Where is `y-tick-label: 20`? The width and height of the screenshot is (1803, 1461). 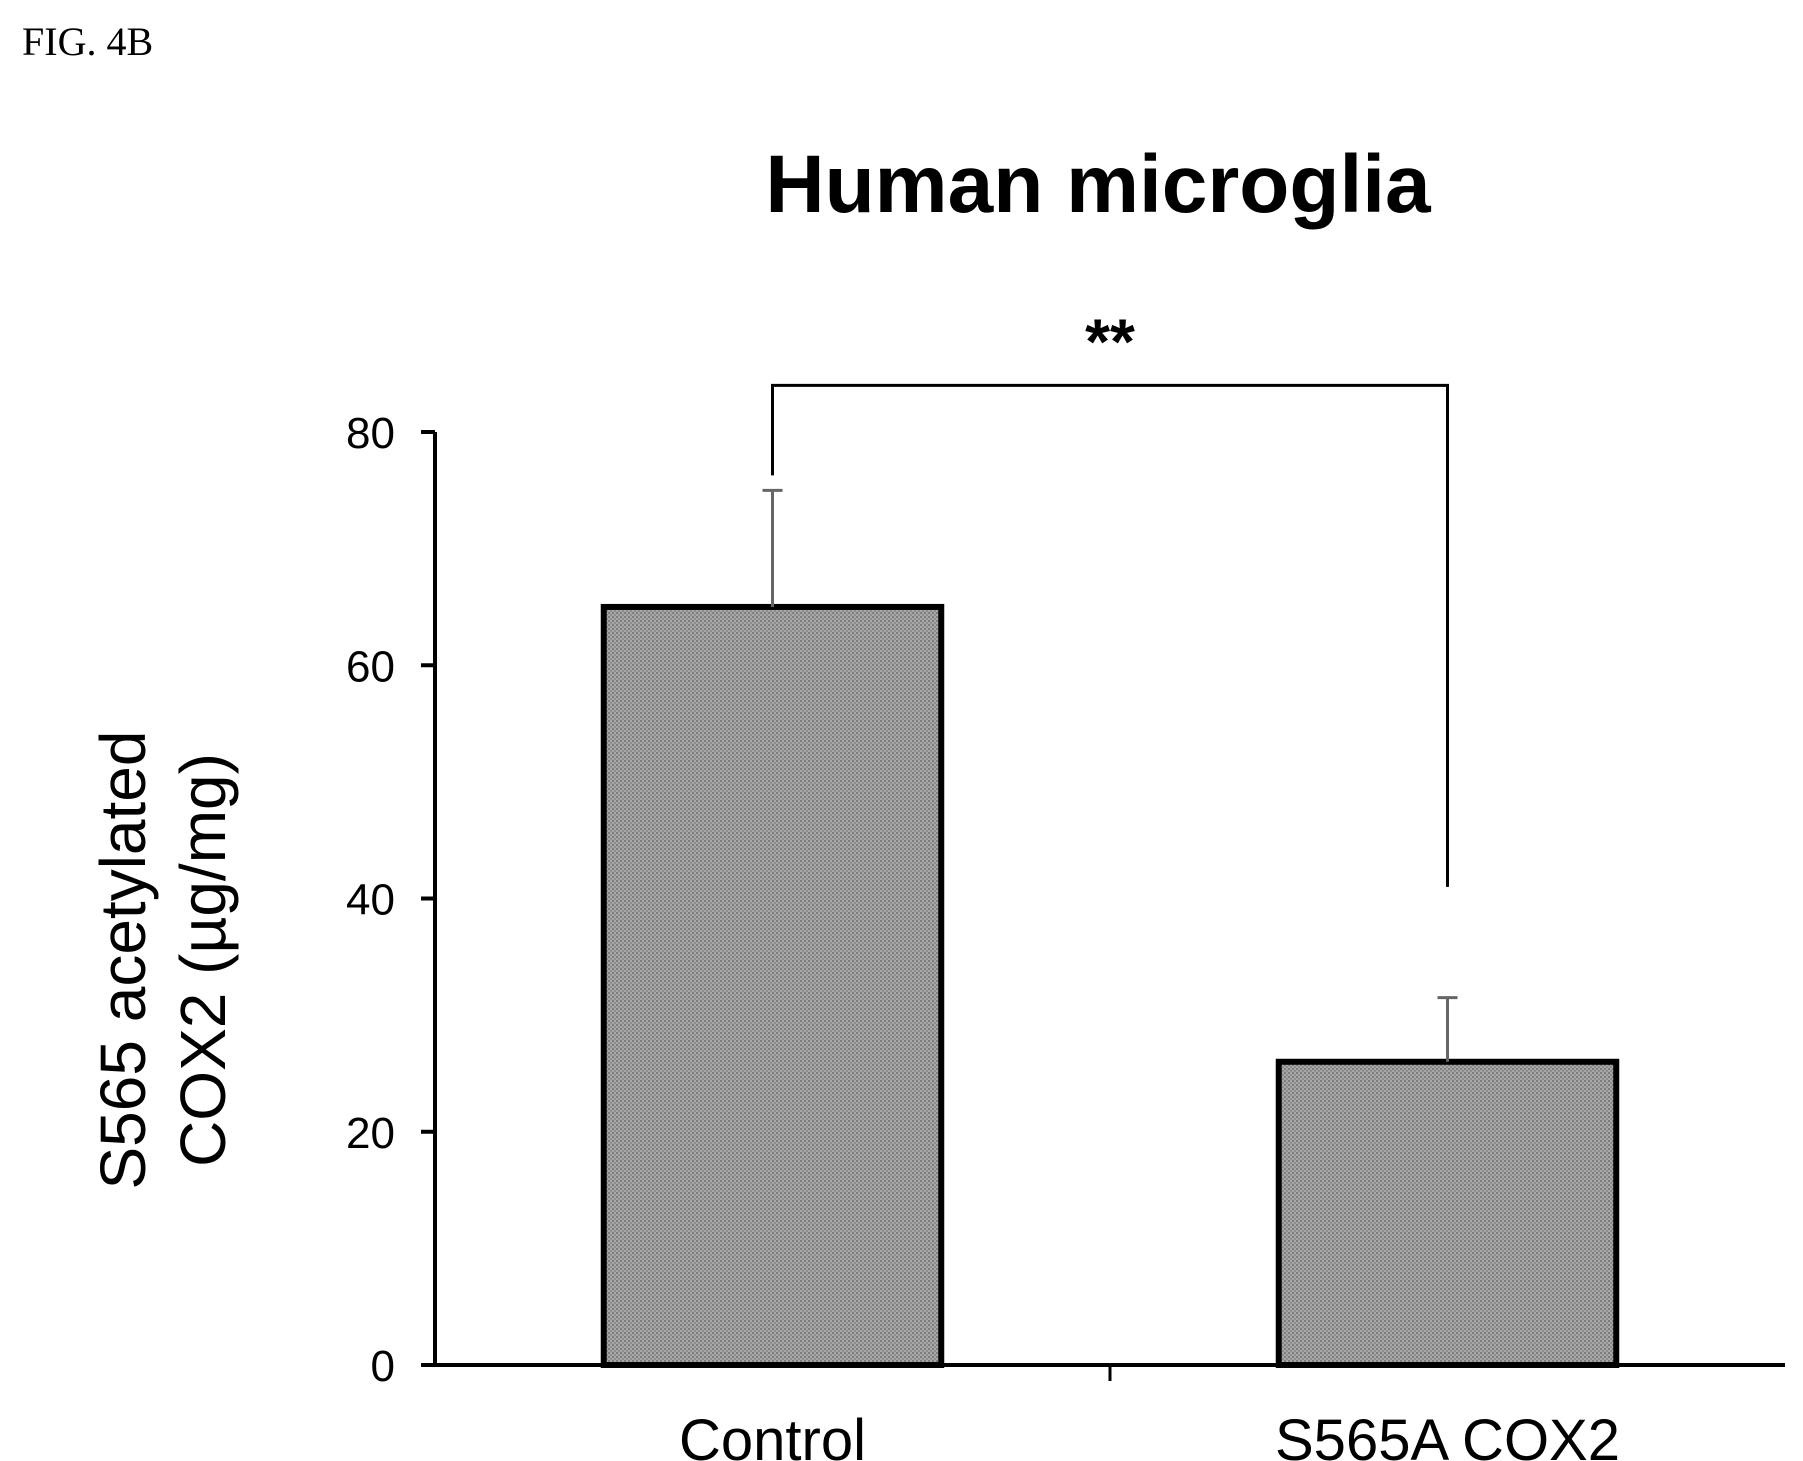
y-tick-label: 20 is located at coordinates (370, 1133).